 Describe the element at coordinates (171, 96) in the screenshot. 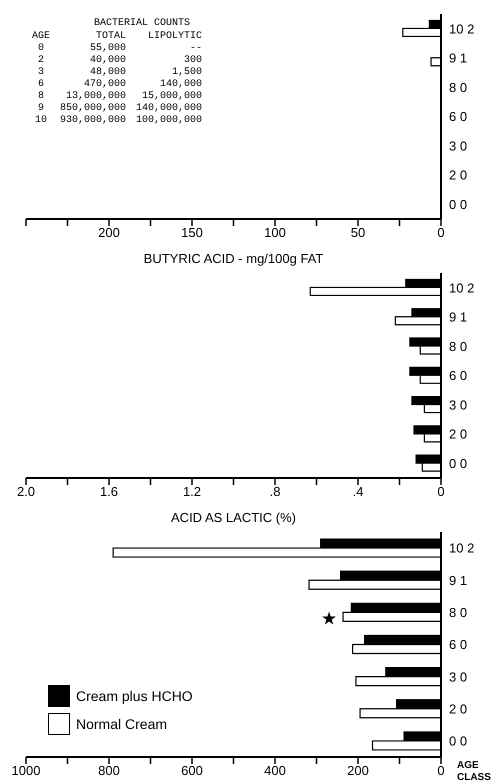

I see `annotation: 15,000,000` at that location.